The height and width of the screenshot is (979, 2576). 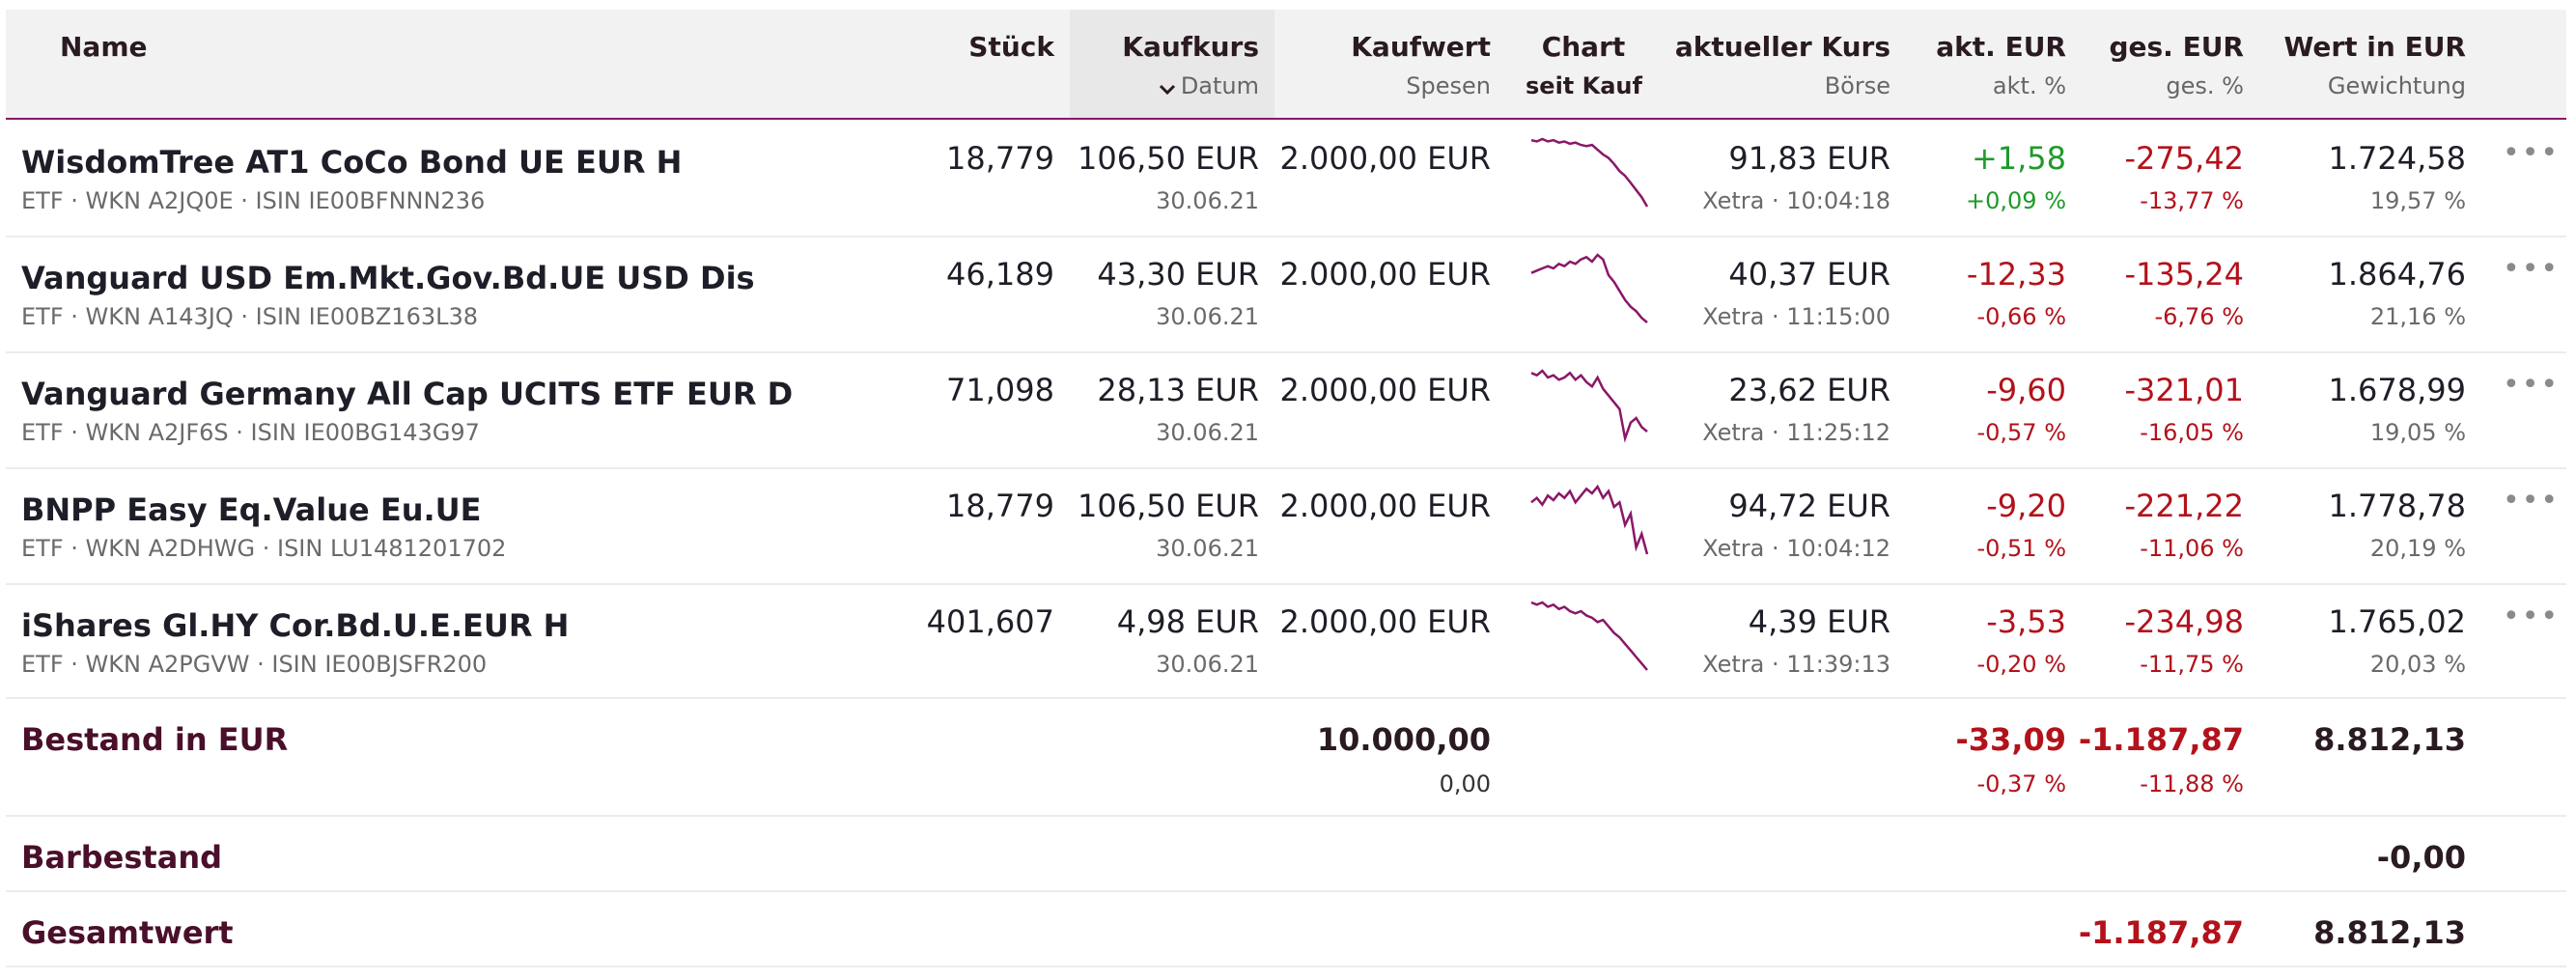 I want to click on row-kaufkurs: 106,50 EUR, so click(x=1168, y=158).